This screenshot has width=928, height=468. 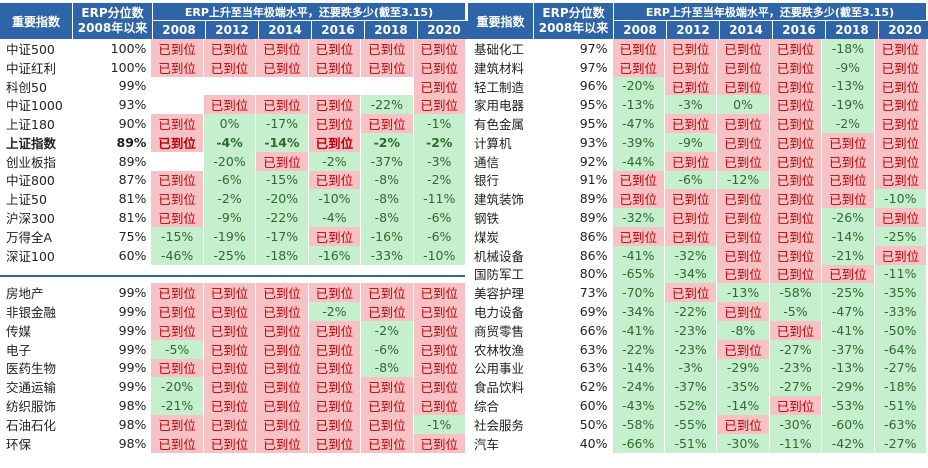 I want to click on value-cell: -25%, so click(x=900, y=236).